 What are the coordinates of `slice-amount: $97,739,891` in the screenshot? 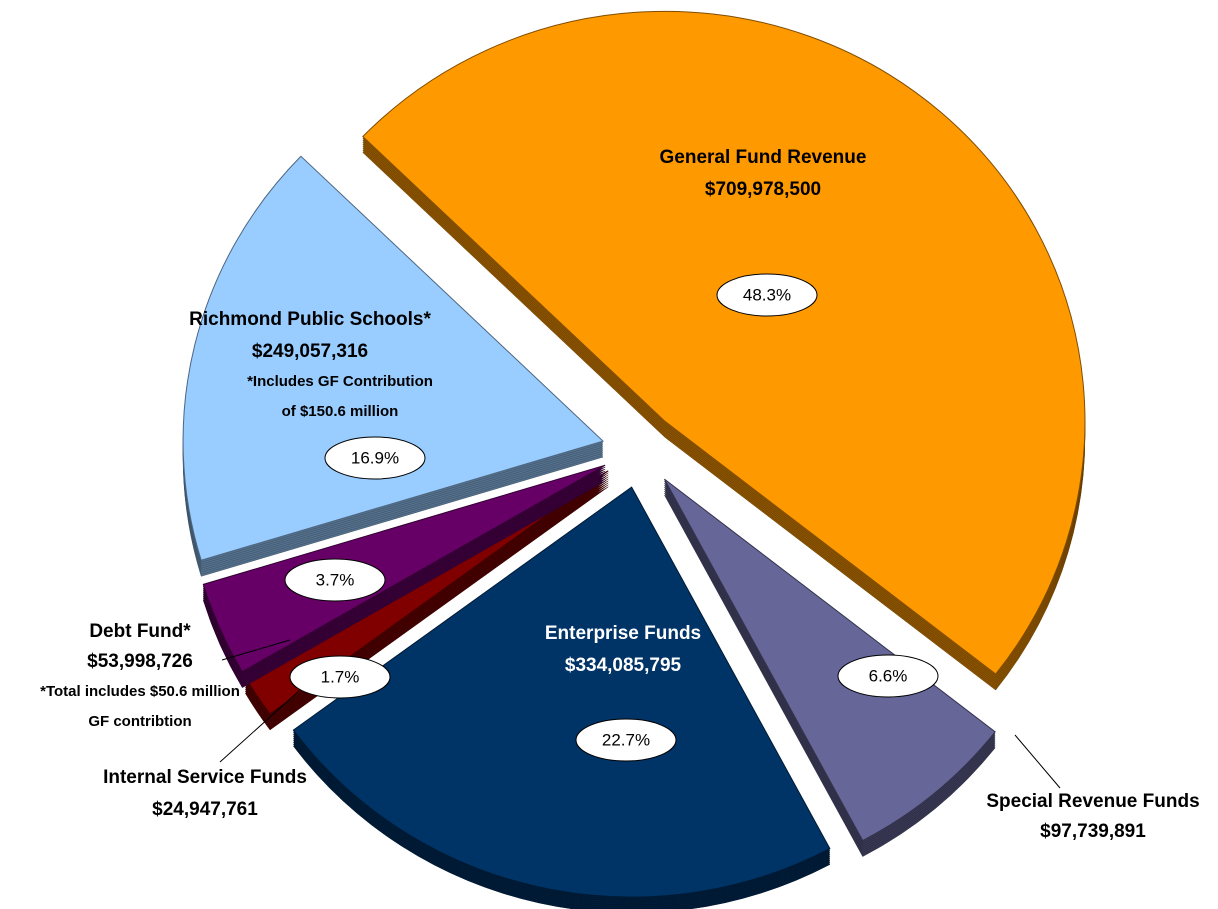 It's located at (1093, 831).